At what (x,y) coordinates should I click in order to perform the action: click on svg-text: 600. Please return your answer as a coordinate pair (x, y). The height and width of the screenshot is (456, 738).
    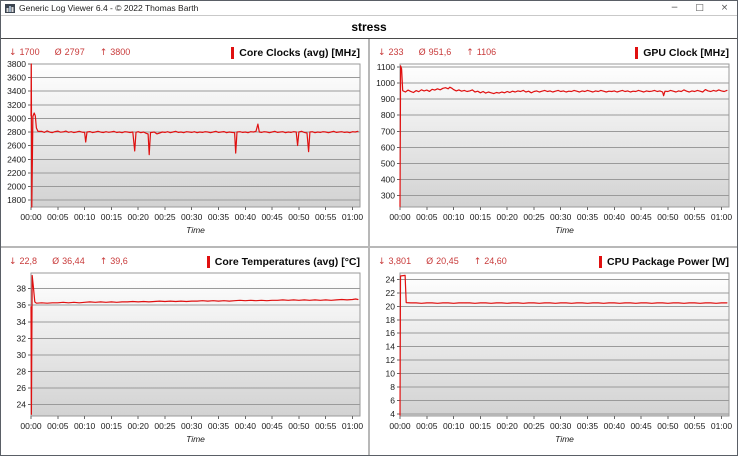
    Looking at the image, I should click on (388, 147).